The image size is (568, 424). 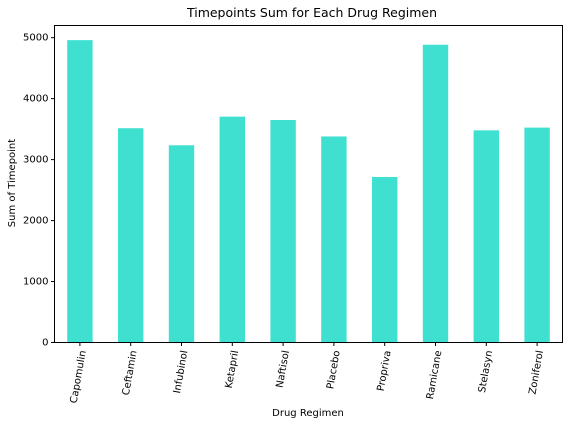 I want to click on bar-ceftamin, so click(x=131, y=235).